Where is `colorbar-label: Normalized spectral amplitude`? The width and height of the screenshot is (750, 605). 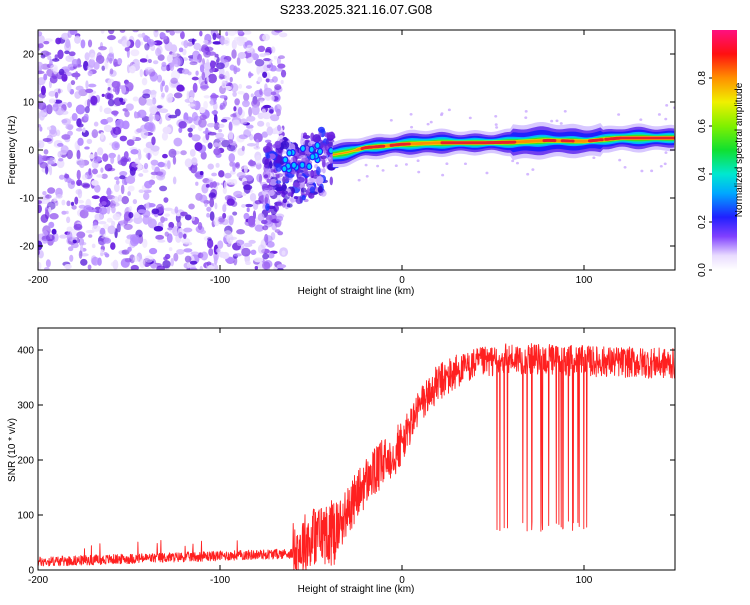
colorbar-label: Normalized spectral amplitude is located at coordinates (739, 149).